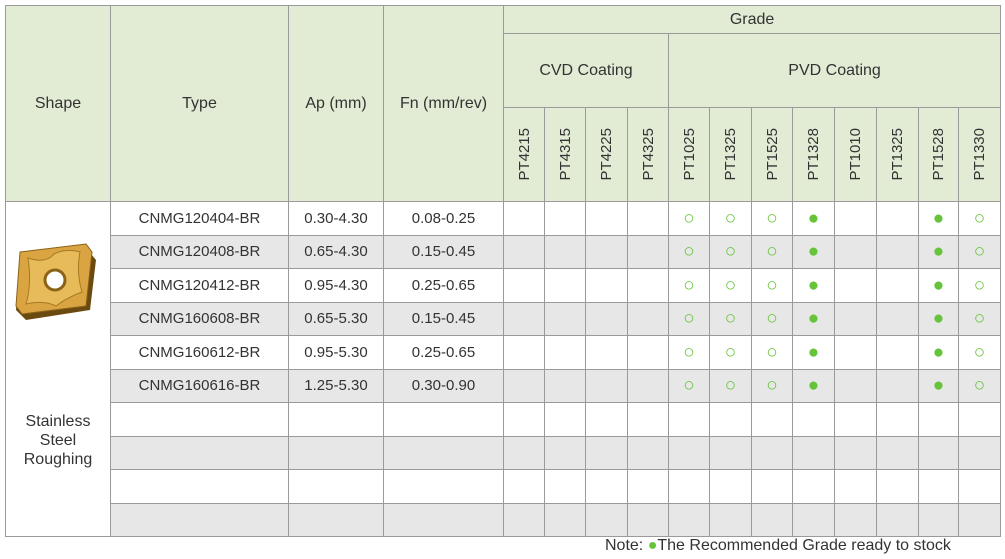 The image size is (1005, 559). What do you see at coordinates (565, 154) in the screenshot?
I see `grade-header-cell: PT4315` at bounding box center [565, 154].